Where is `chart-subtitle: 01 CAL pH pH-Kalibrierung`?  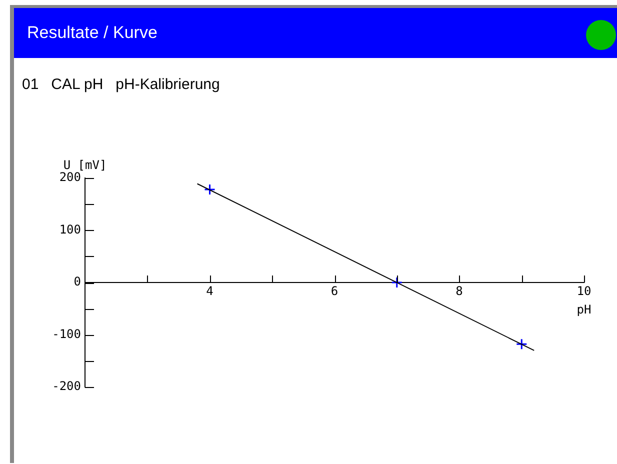 chart-subtitle: 01 CAL pH pH-Kalibrierung is located at coordinates (121, 84).